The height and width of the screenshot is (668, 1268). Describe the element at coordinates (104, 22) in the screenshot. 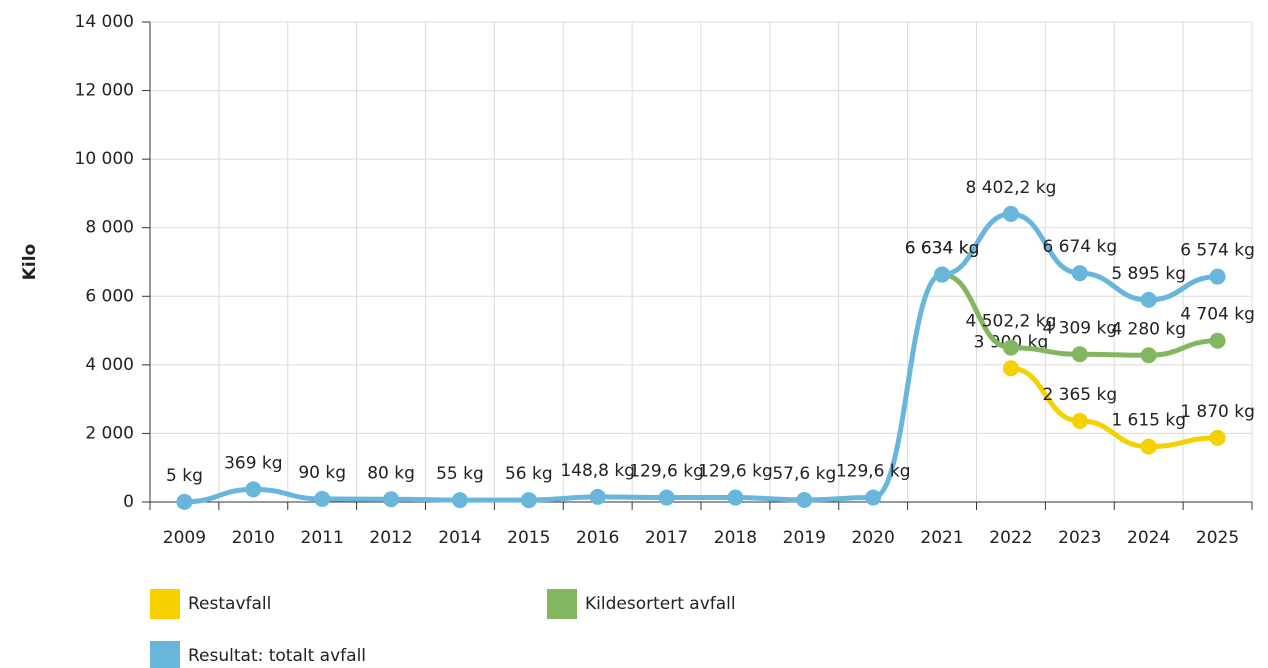

I see `y-tick-label: 14 000` at that location.